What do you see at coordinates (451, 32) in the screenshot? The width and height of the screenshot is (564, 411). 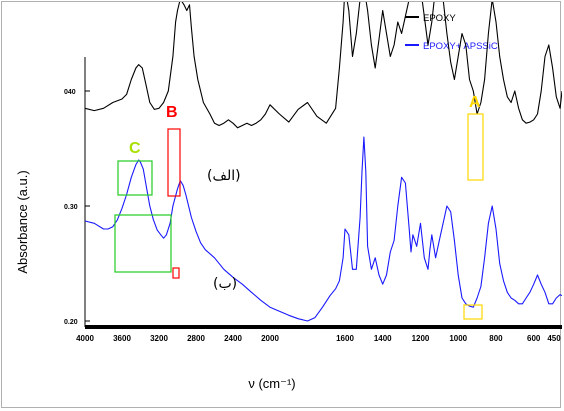 I see `legend: EPOXY EPOXY+ APSSiC` at bounding box center [451, 32].